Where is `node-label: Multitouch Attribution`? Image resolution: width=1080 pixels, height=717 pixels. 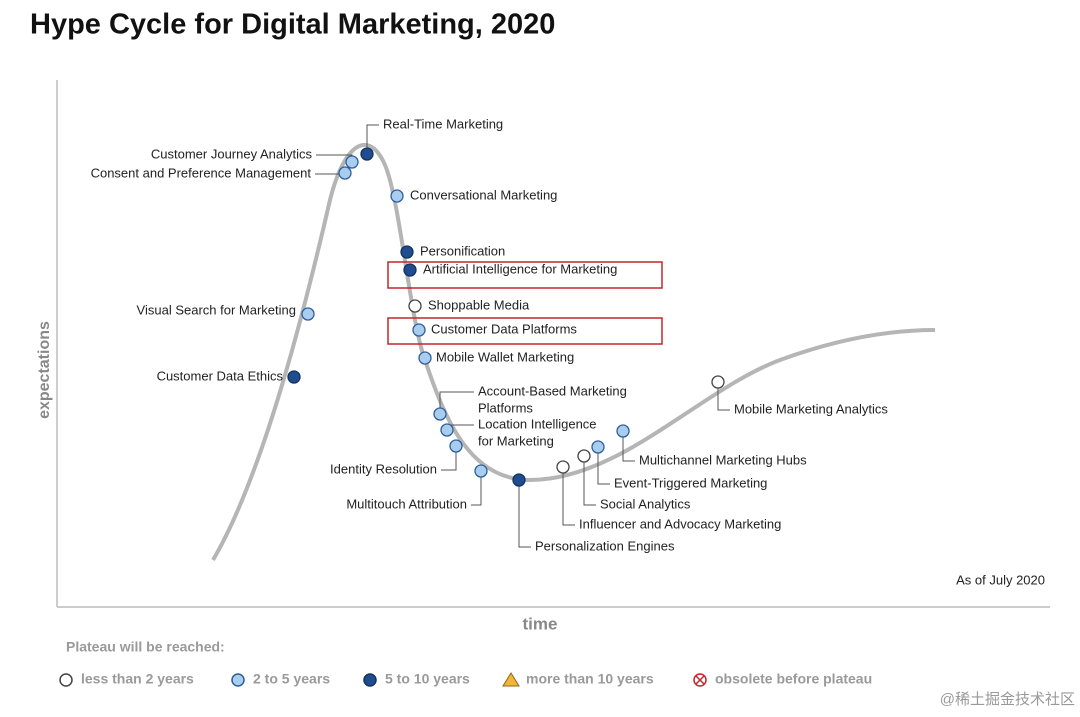 node-label: Multitouch Attribution is located at coordinates (406, 503).